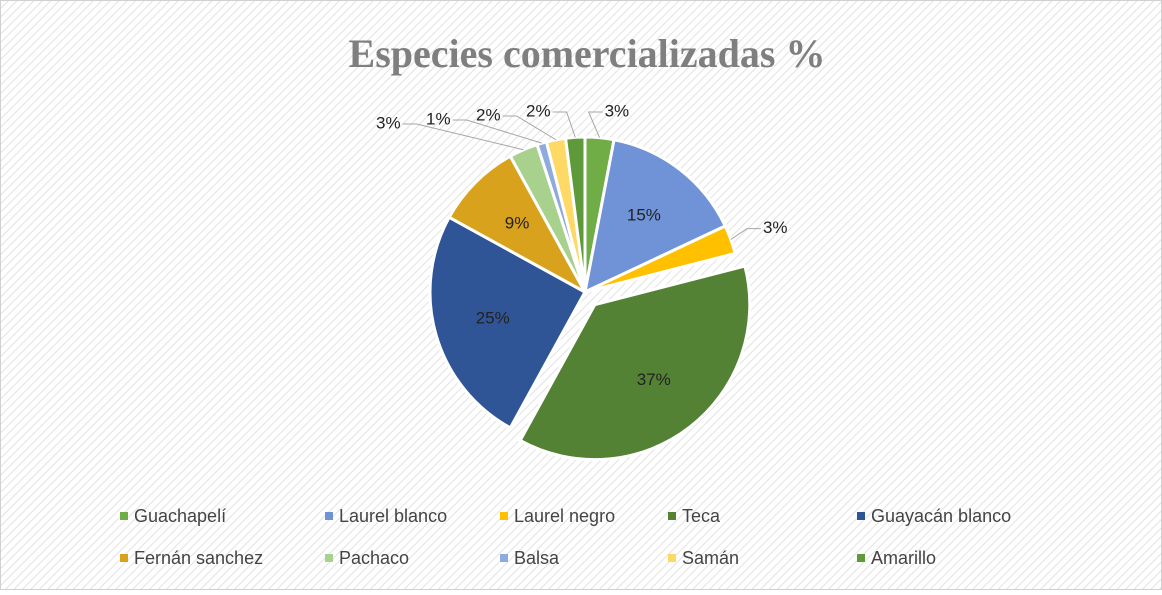 This screenshot has height=595, width=1162. I want to click on legend-label: Amarillo, so click(903, 558).